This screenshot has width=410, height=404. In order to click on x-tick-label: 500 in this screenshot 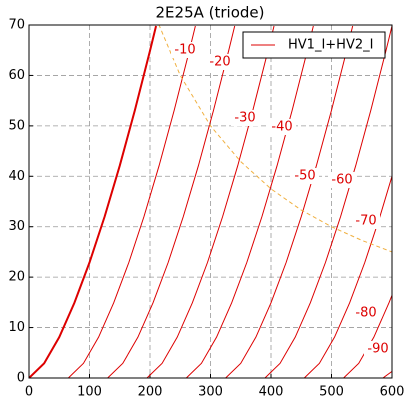, I will do `click(331, 392)`.